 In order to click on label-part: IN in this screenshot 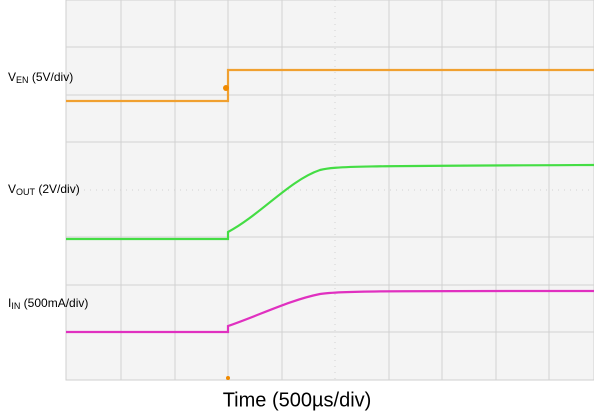, I will do `click(15, 306)`.